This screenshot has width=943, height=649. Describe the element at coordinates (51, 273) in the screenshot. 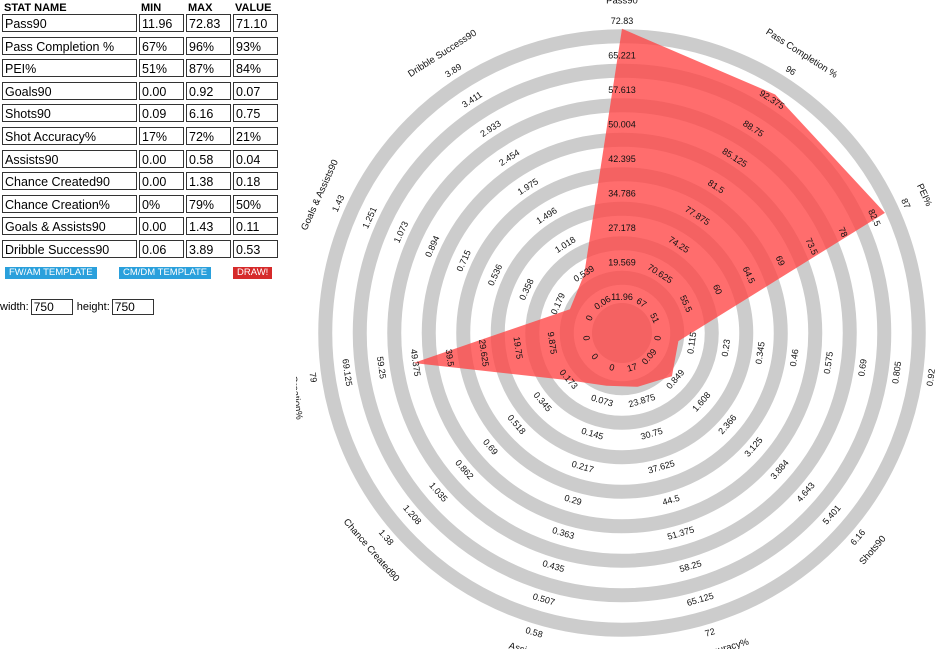

I see `fw-am-template-button: FW/AM TEMPLATE` at that location.